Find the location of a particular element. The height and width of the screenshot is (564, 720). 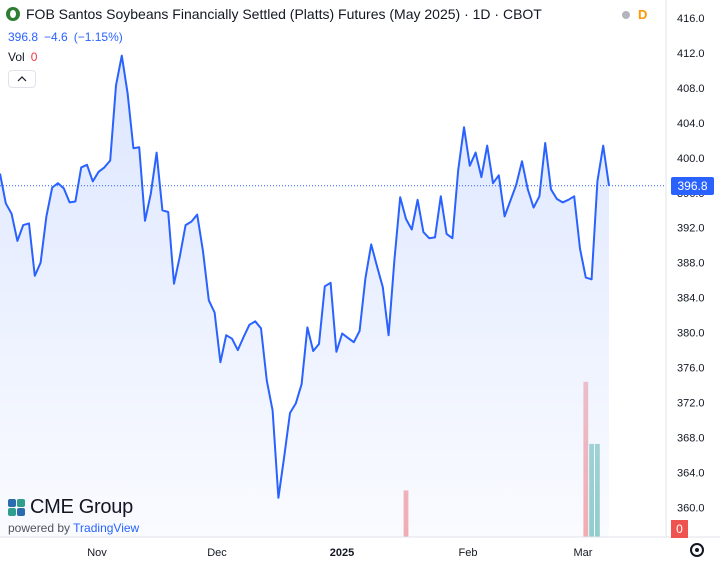

y-tick-label: 388.0 is located at coordinates (691, 264).